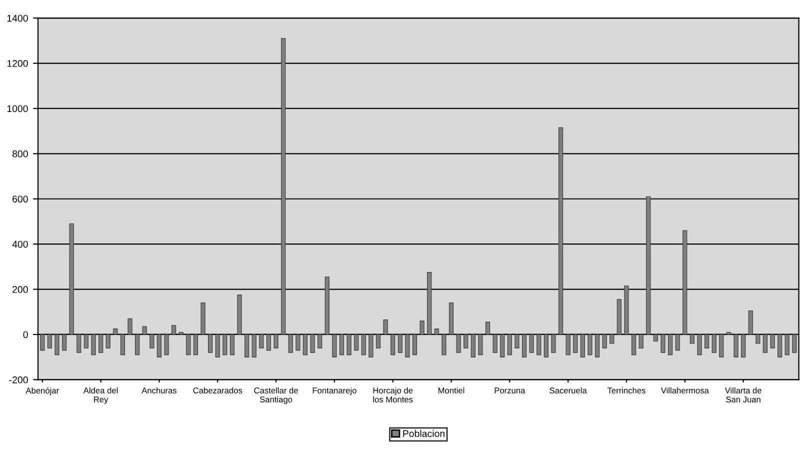 This screenshot has height=452, width=800. Describe the element at coordinates (334, 391) in the screenshot. I see `x-tick-label: Fontanarejo` at that location.